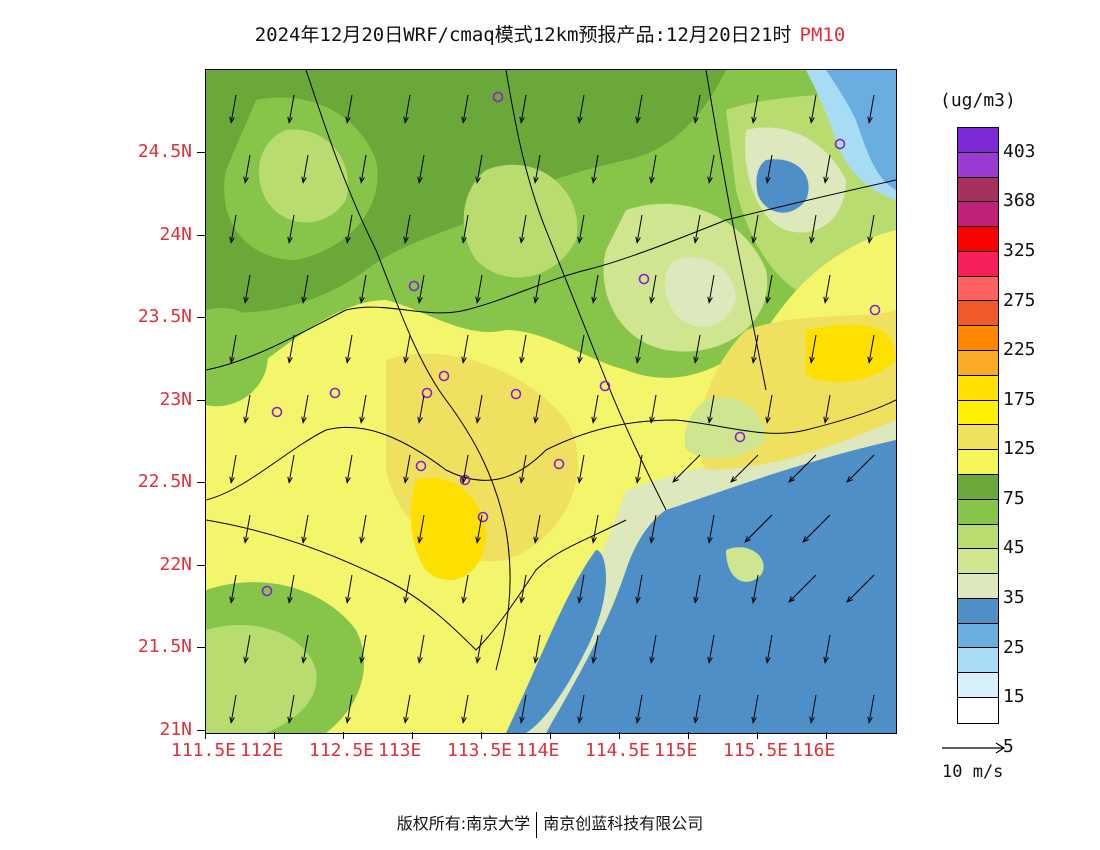 This screenshot has width=1100, height=850. What do you see at coordinates (480, 750) in the screenshot?
I see `longitude-label: 113.5E` at bounding box center [480, 750].